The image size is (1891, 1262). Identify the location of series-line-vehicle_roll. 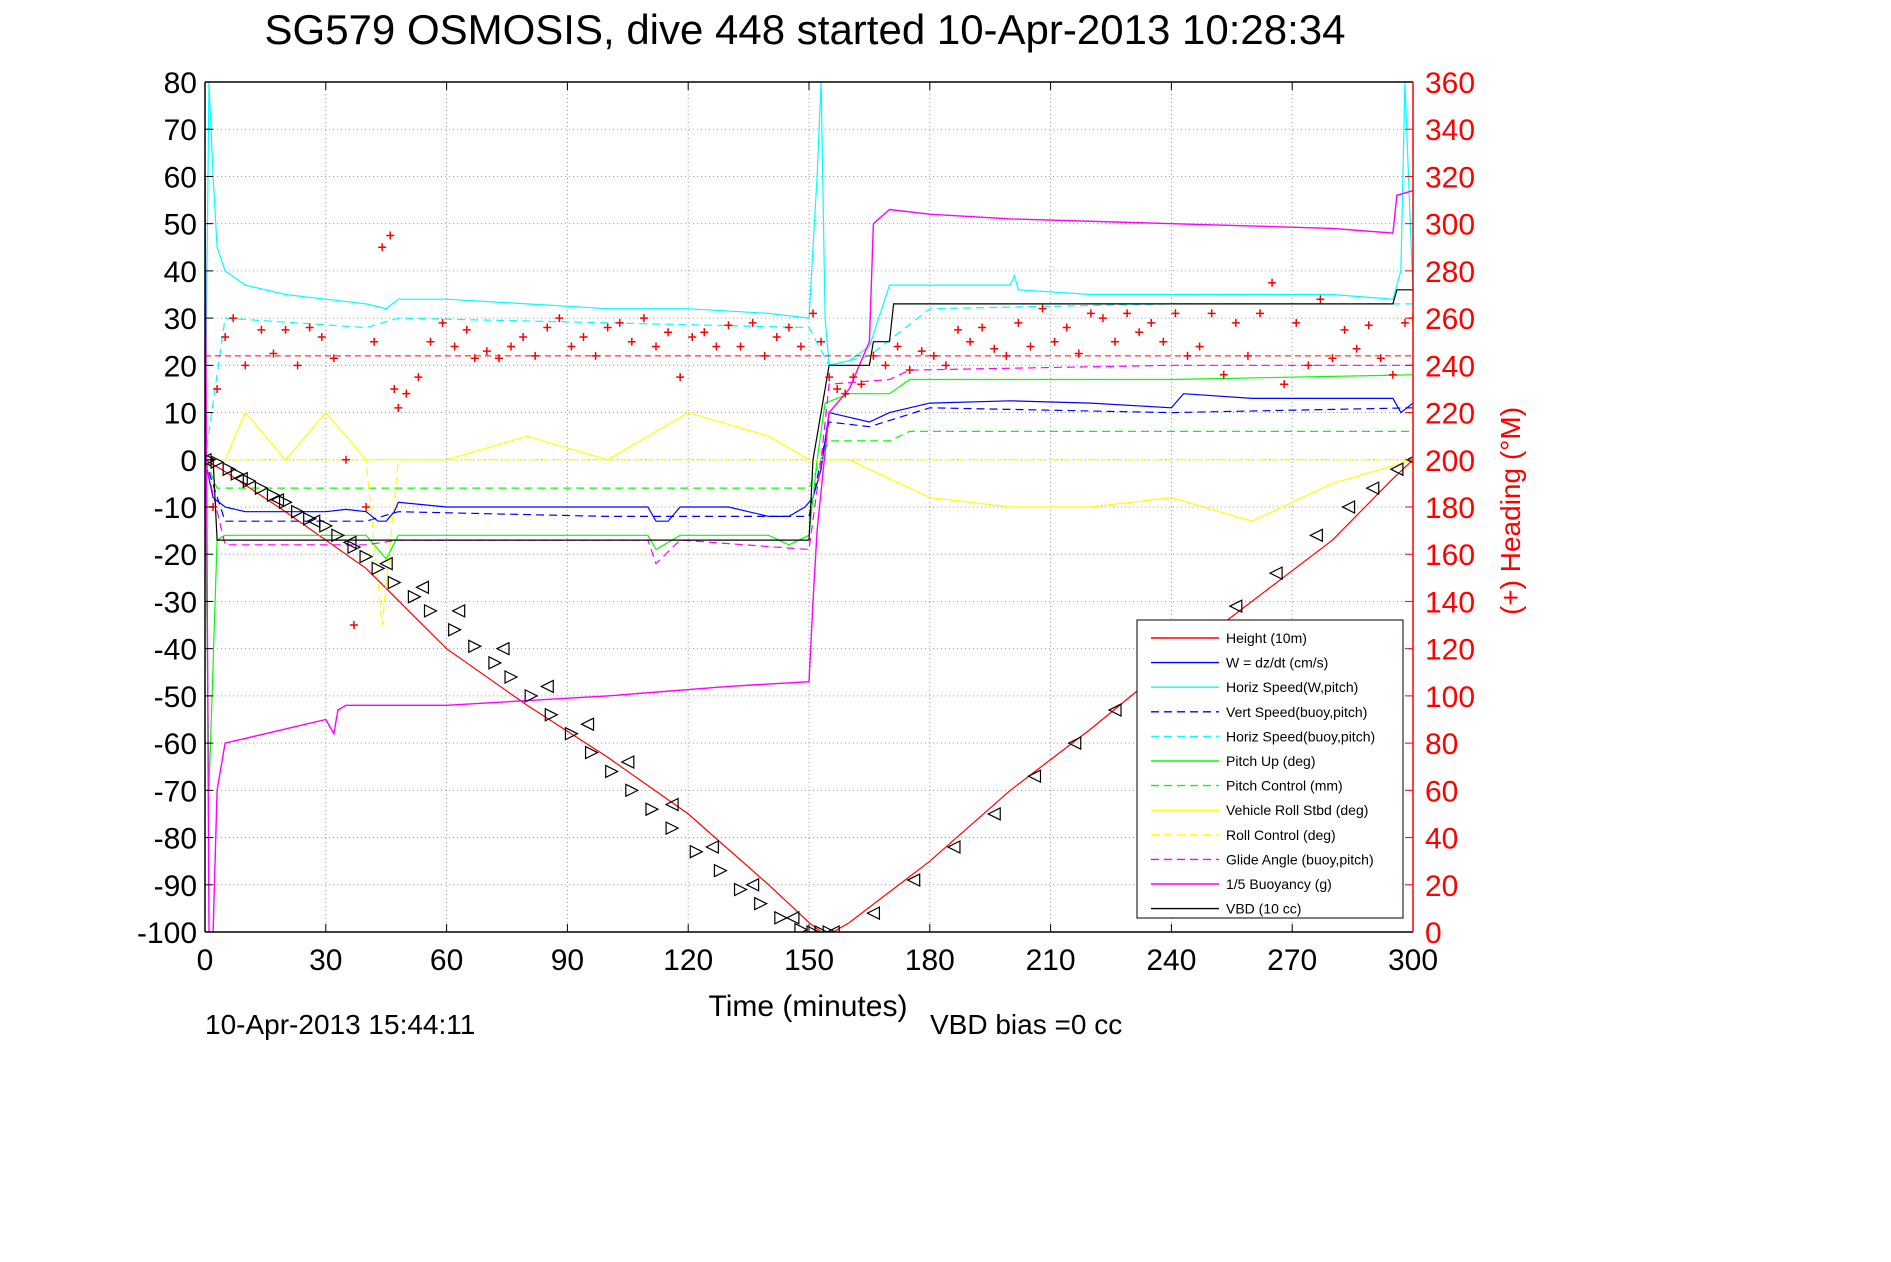
(809, 466).